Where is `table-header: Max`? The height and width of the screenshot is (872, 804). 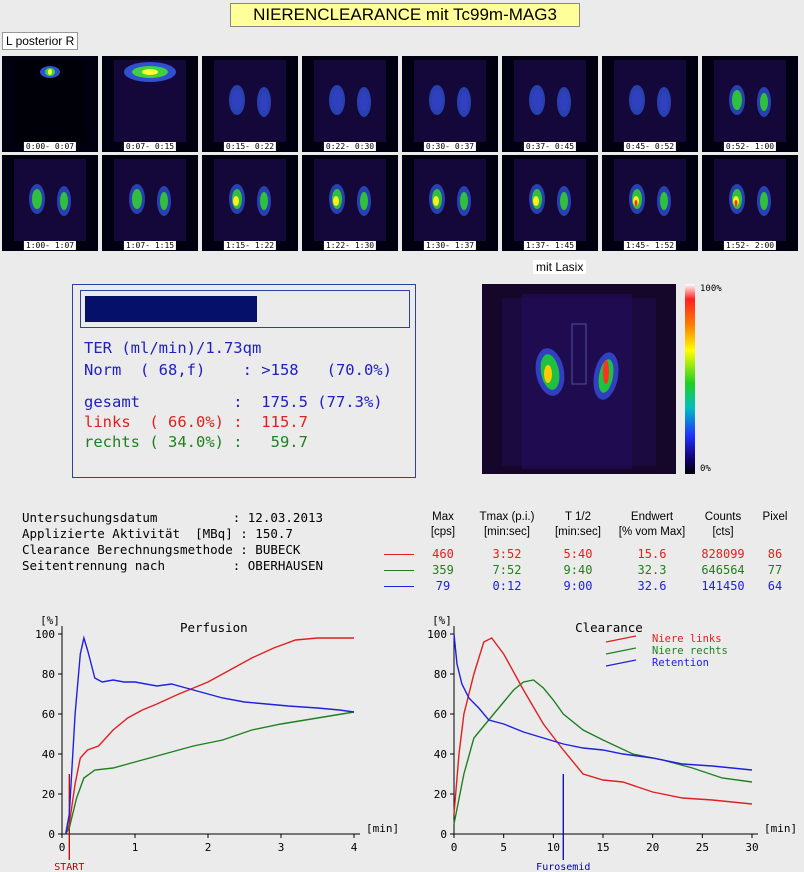 table-header: Max is located at coordinates (443, 517).